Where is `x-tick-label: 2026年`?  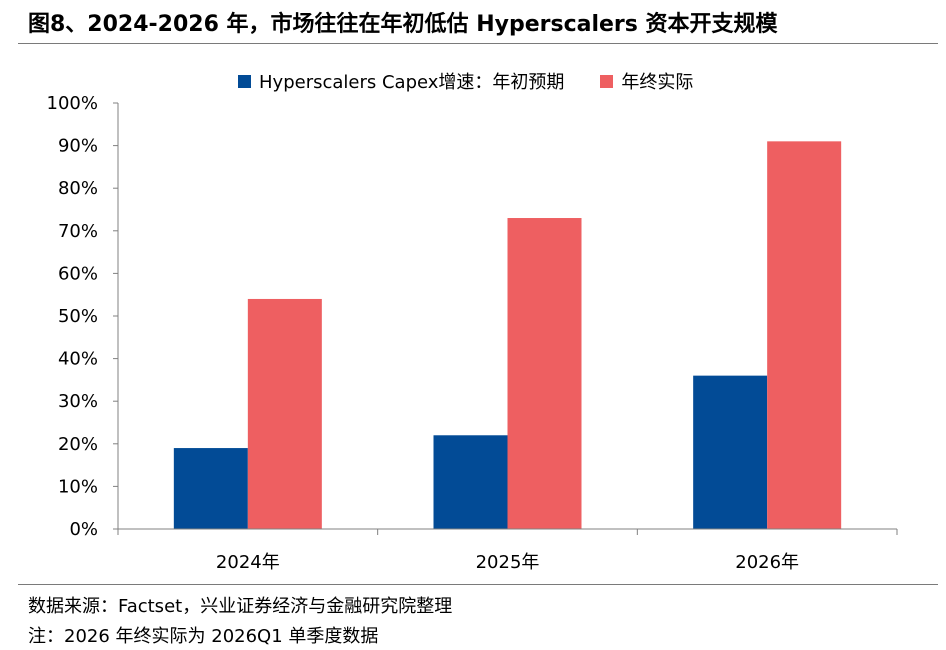 x-tick-label: 2026年 is located at coordinates (767, 562).